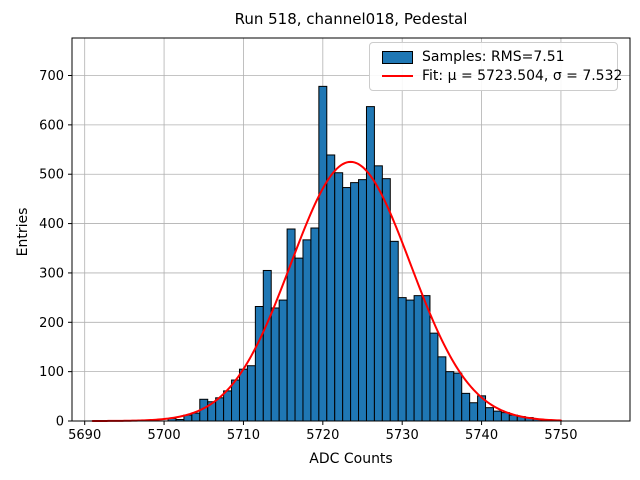 The height and width of the screenshot is (480, 640). I want to click on legend-item-samples: Samples: RMS=7.51, so click(494, 57).